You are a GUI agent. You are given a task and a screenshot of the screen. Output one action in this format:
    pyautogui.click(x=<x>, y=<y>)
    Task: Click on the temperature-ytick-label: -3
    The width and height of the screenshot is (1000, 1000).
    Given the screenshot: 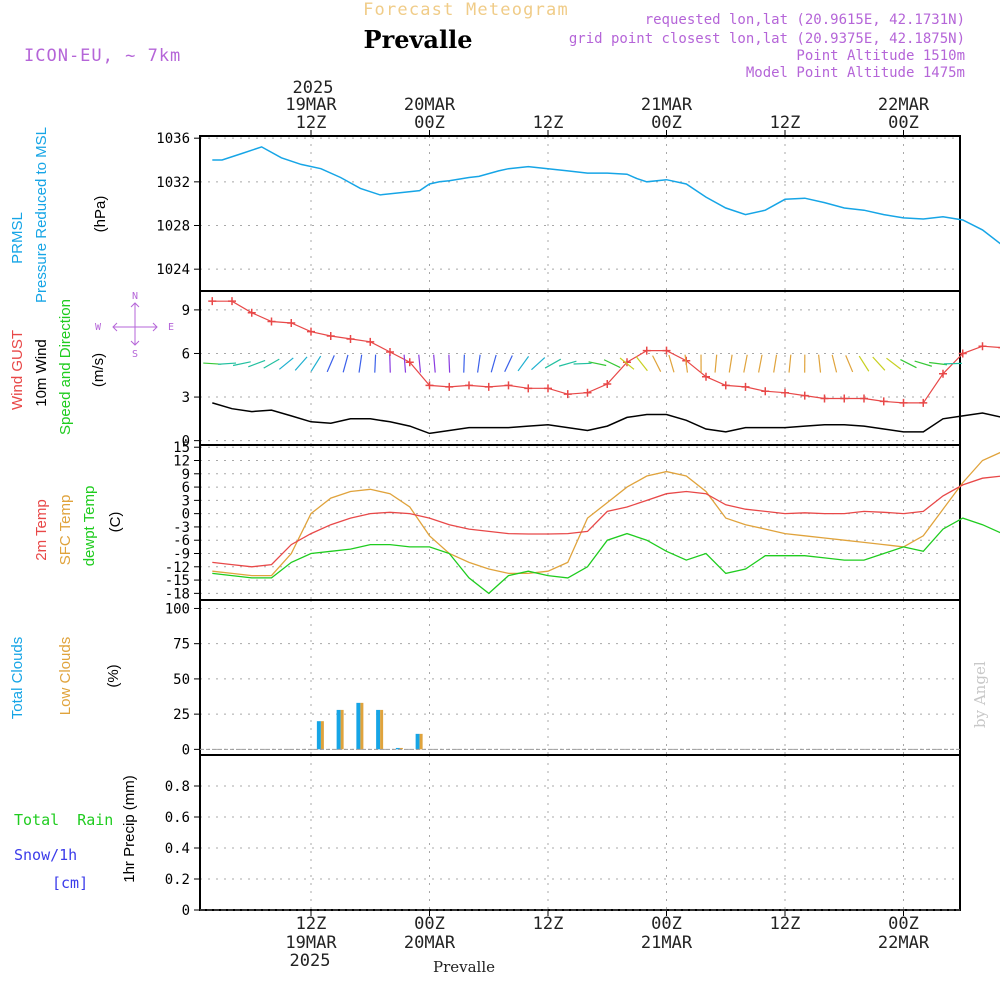 What is the action you would take?
    pyautogui.click(x=181, y=528)
    